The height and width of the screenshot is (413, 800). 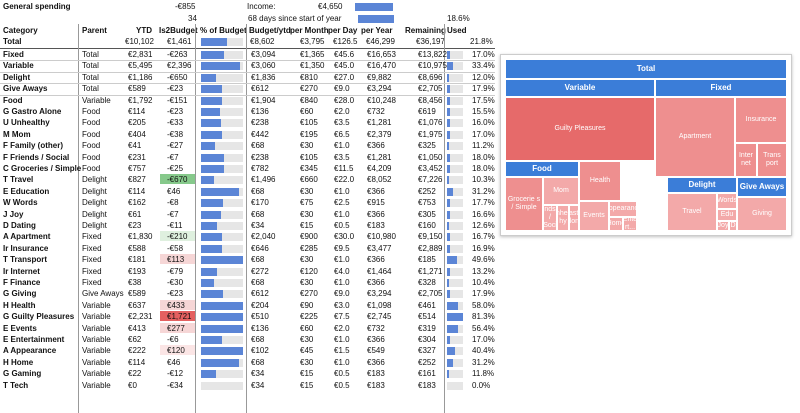 I want to click on cell-category: M Mom, so click(x=17, y=134).